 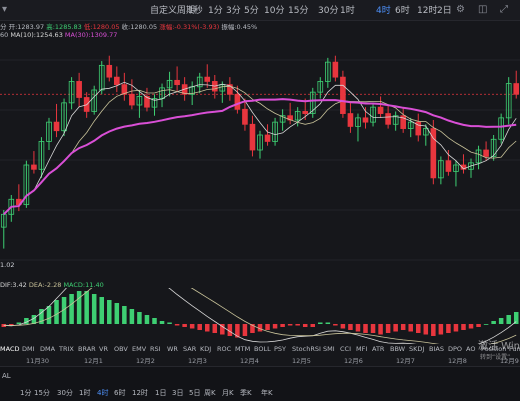 I want to click on period-tab: 5分, so click(x=251, y=11).